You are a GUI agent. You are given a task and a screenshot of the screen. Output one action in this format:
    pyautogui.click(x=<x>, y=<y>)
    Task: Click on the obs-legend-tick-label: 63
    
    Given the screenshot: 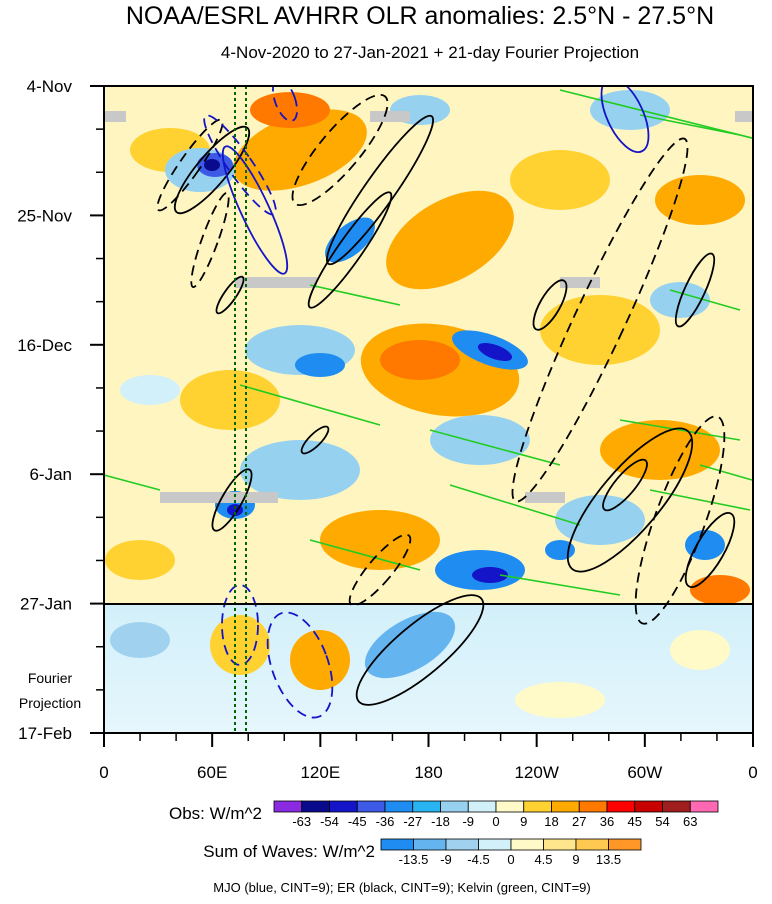 What is the action you would take?
    pyautogui.click(x=690, y=821)
    